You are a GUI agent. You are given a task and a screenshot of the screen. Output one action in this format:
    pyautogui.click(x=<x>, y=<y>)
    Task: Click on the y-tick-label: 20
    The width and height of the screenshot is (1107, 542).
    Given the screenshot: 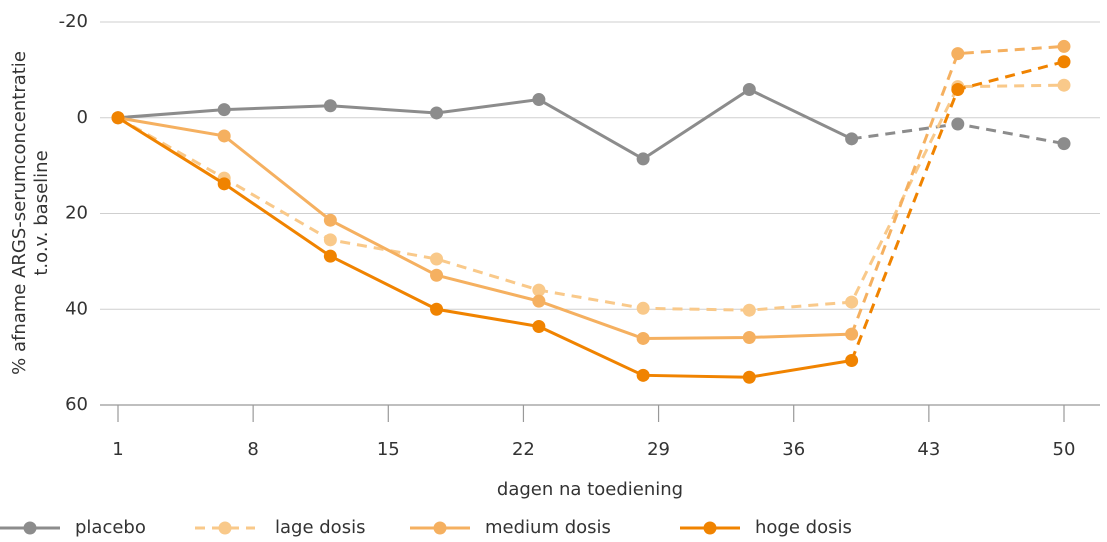 What is the action you would take?
    pyautogui.click(x=76, y=213)
    